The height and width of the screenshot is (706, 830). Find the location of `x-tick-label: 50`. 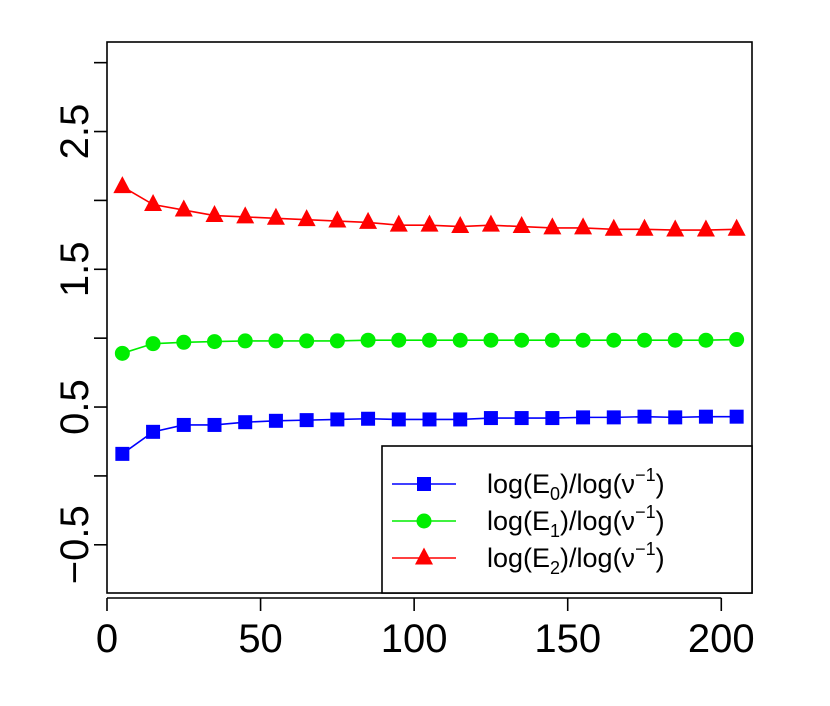

x-tick-label: 50 is located at coordinates (260, 639).